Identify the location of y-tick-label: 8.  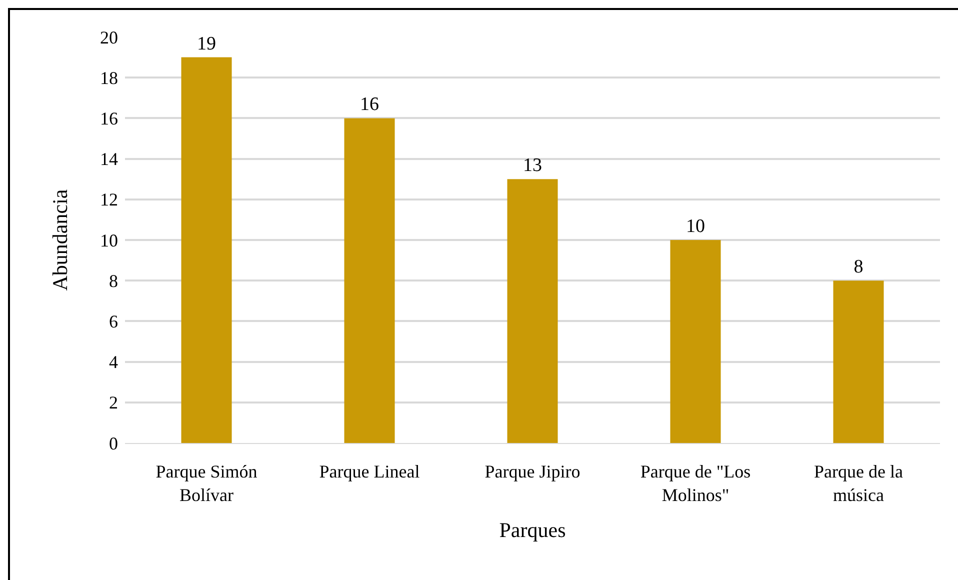
(113, 280).